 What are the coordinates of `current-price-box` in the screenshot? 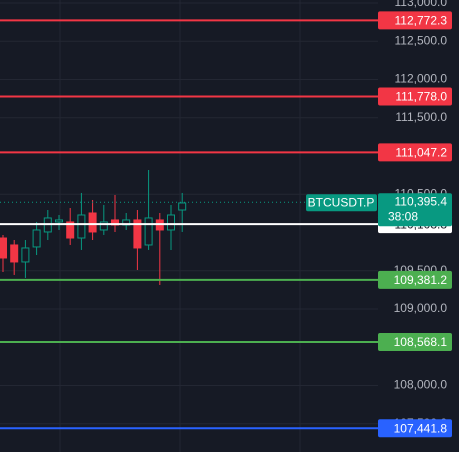 It's located at (415, 210).